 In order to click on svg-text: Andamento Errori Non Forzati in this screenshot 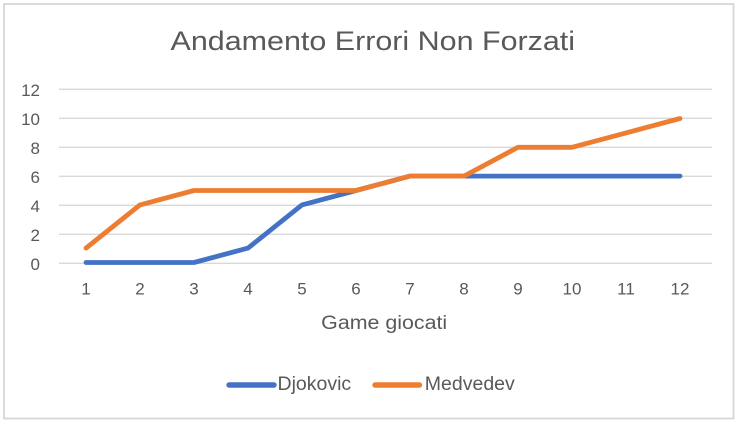, I will do `click(373, 41)`.